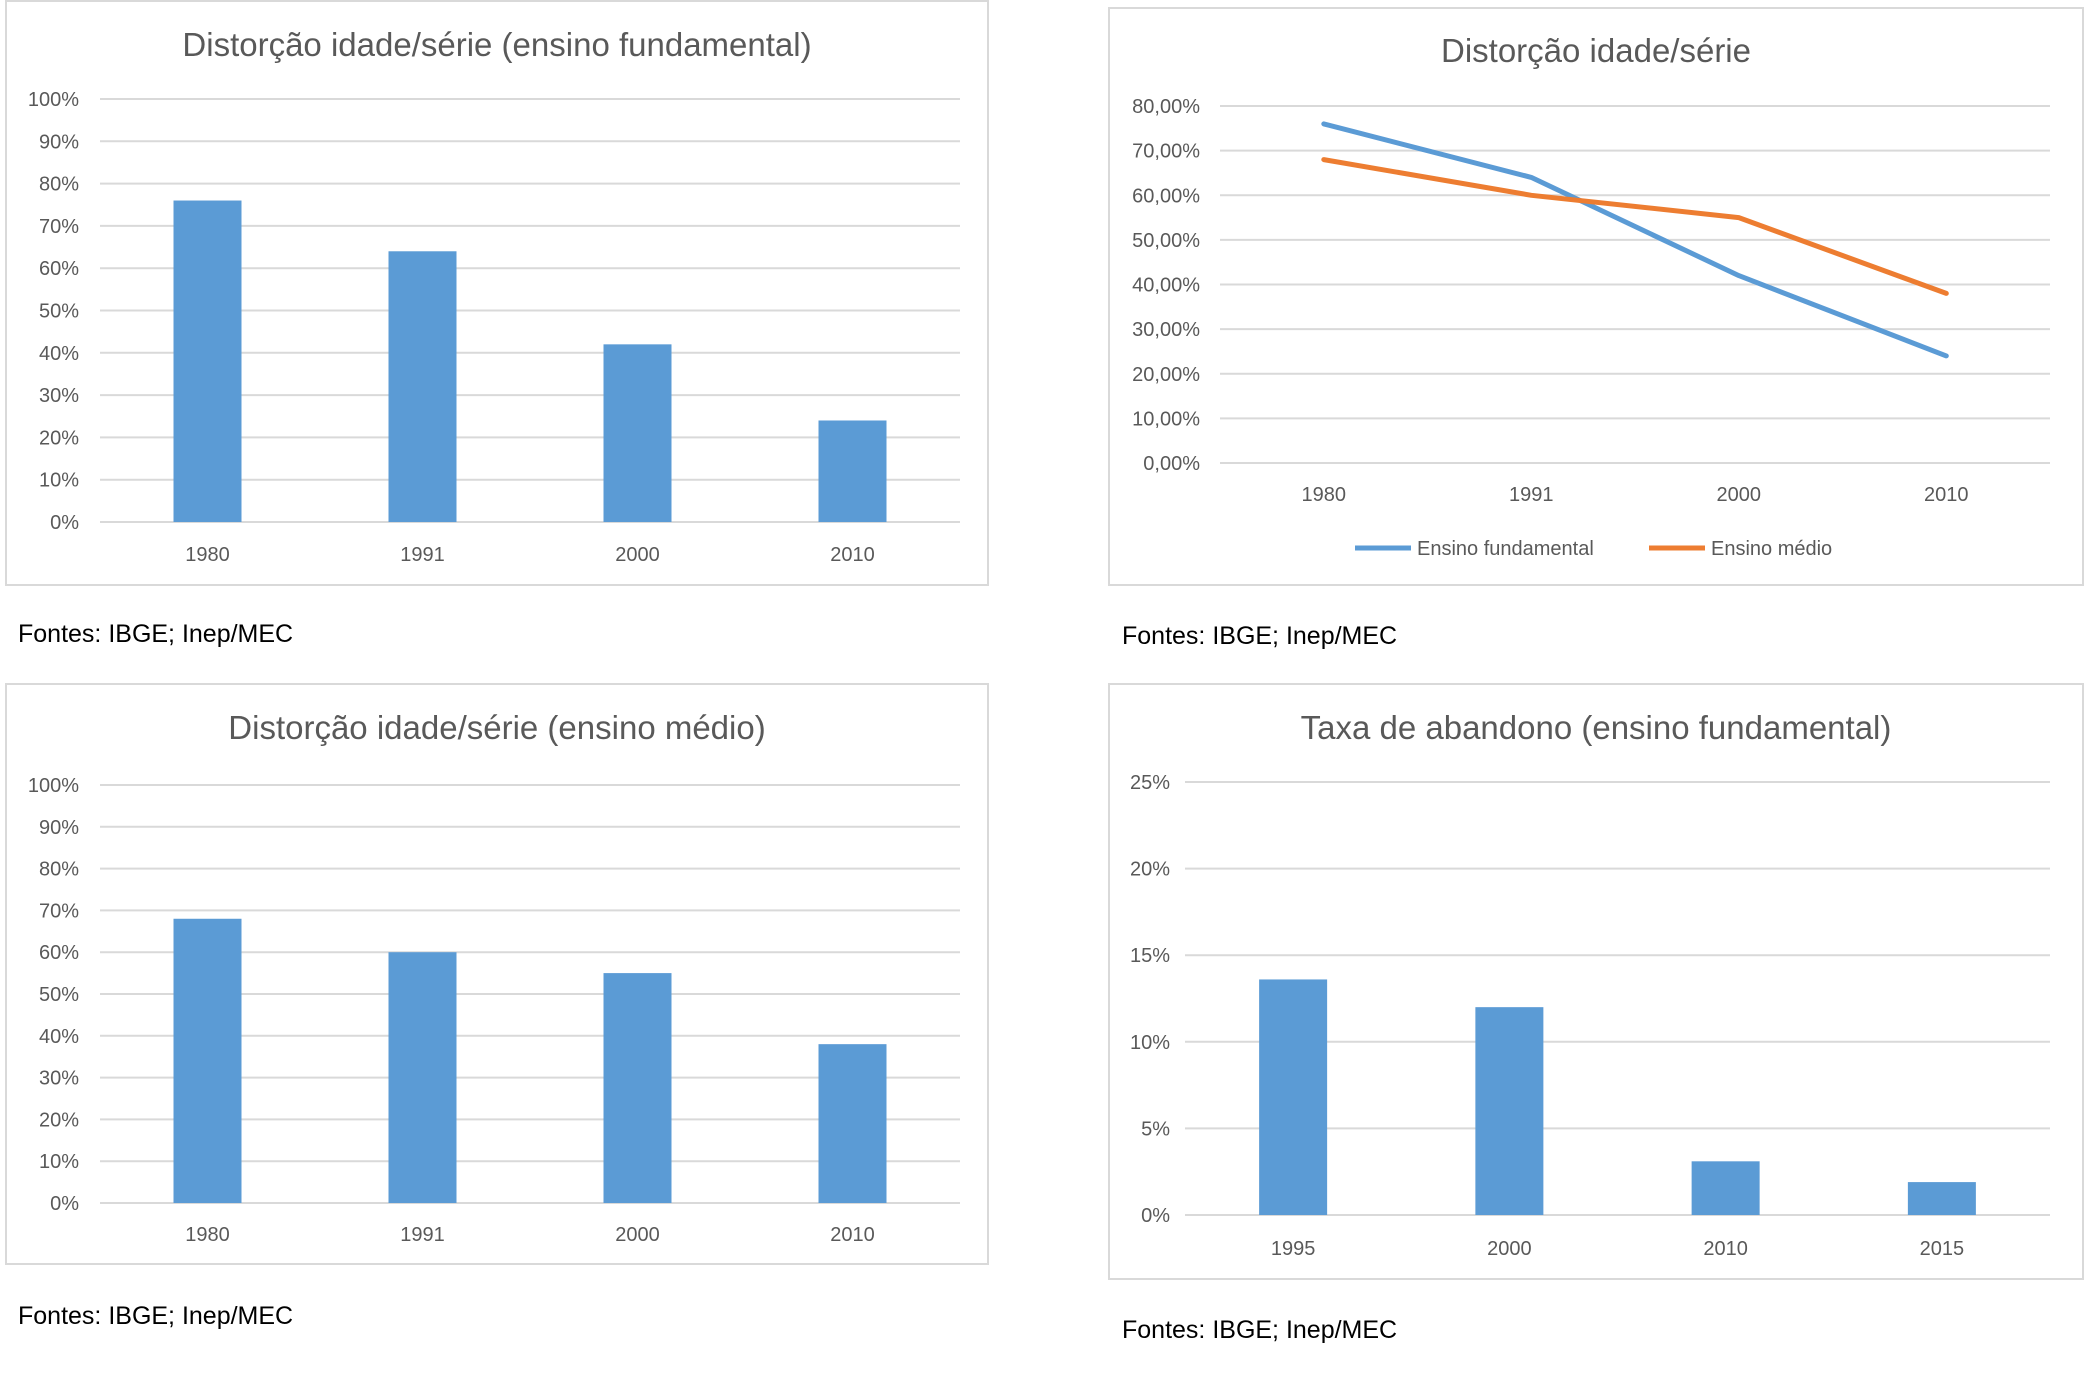 The image size is (2088, 1381). I want to click on y-tick-label: 25%, so click(1150, 783).